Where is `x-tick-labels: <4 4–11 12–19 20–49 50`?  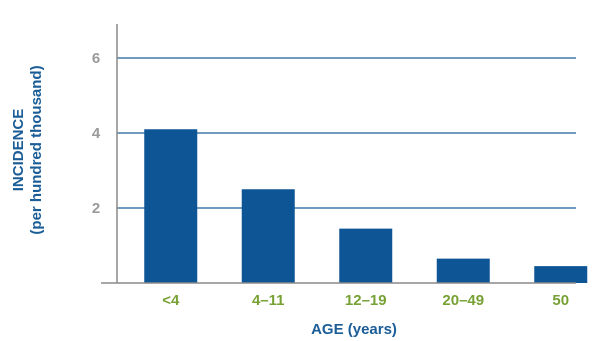 x-tick-labels: <4 4–11 12–19 20–49 50 is located at coordinates (365, 300).